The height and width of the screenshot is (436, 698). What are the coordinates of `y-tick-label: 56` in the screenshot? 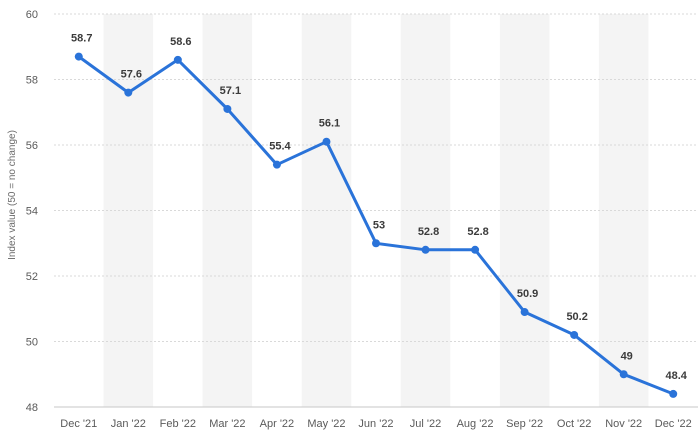 It's located at (32, 146).